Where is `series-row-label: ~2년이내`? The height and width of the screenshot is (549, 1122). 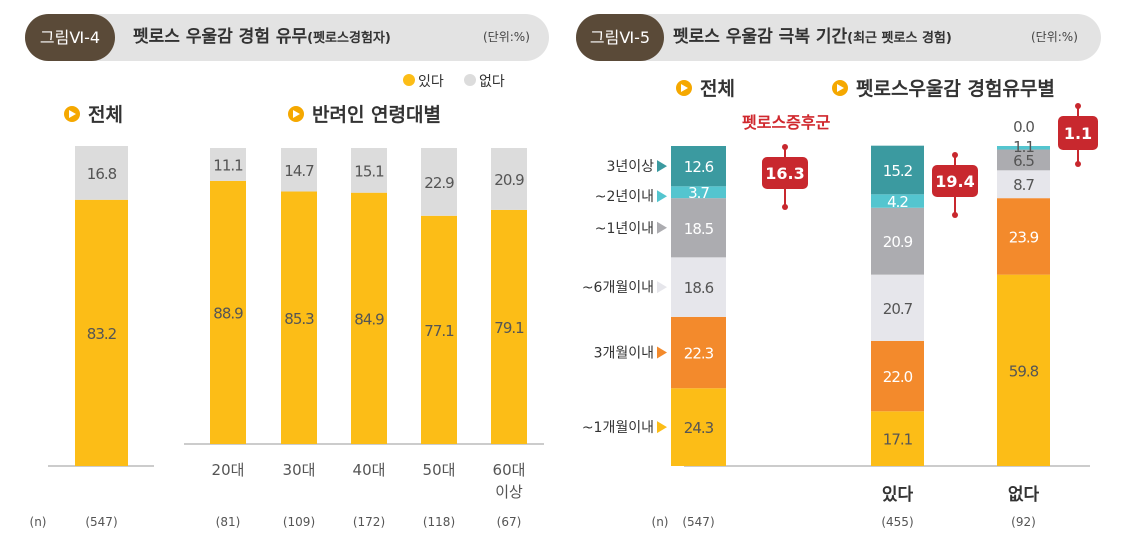
series-row-label: ~2년이내 is located at coordinates (624, 197).